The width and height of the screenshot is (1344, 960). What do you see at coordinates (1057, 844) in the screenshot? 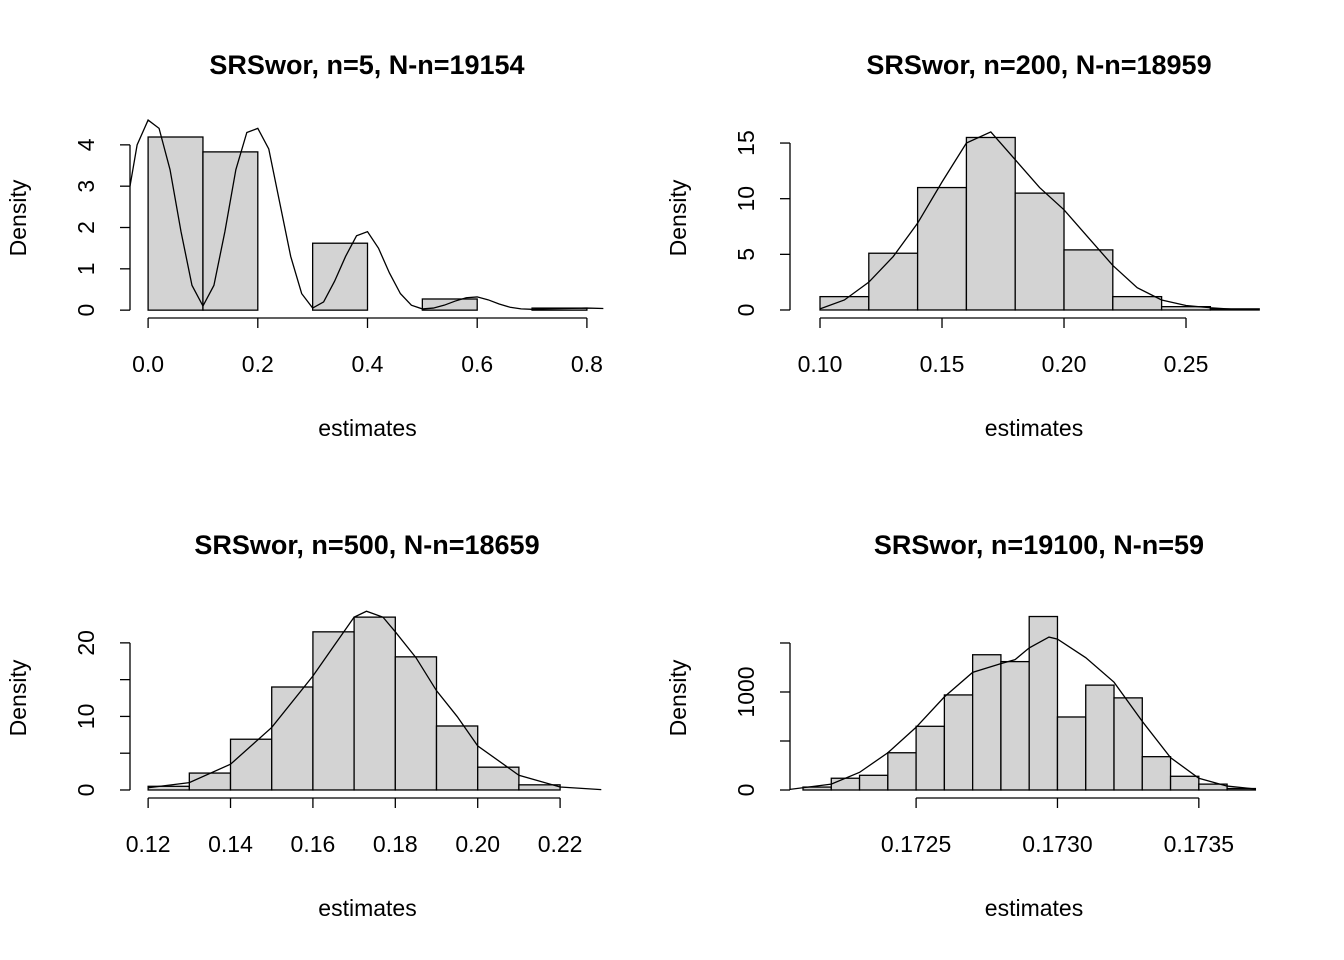
I see `x-tick-label: 0.1730` at bounding box center [1057, 844].